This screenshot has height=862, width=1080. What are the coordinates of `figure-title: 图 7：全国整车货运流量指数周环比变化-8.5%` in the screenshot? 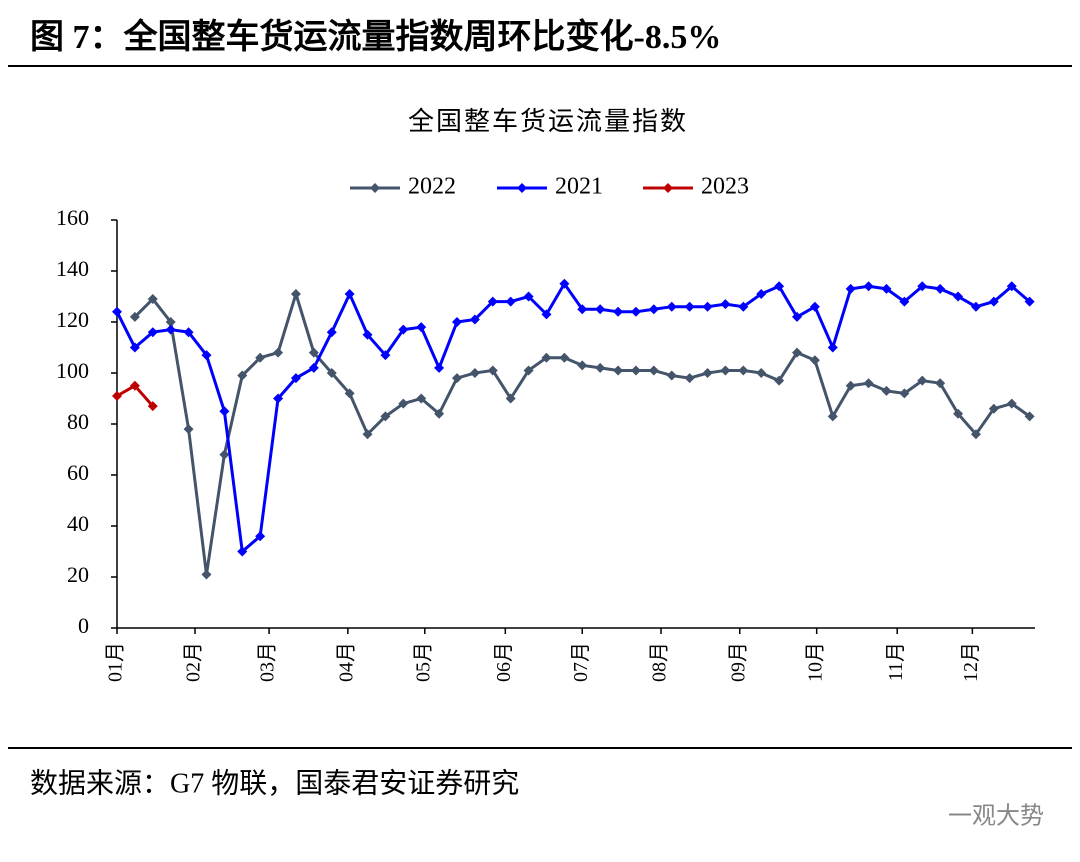 It's located at (375, 36).